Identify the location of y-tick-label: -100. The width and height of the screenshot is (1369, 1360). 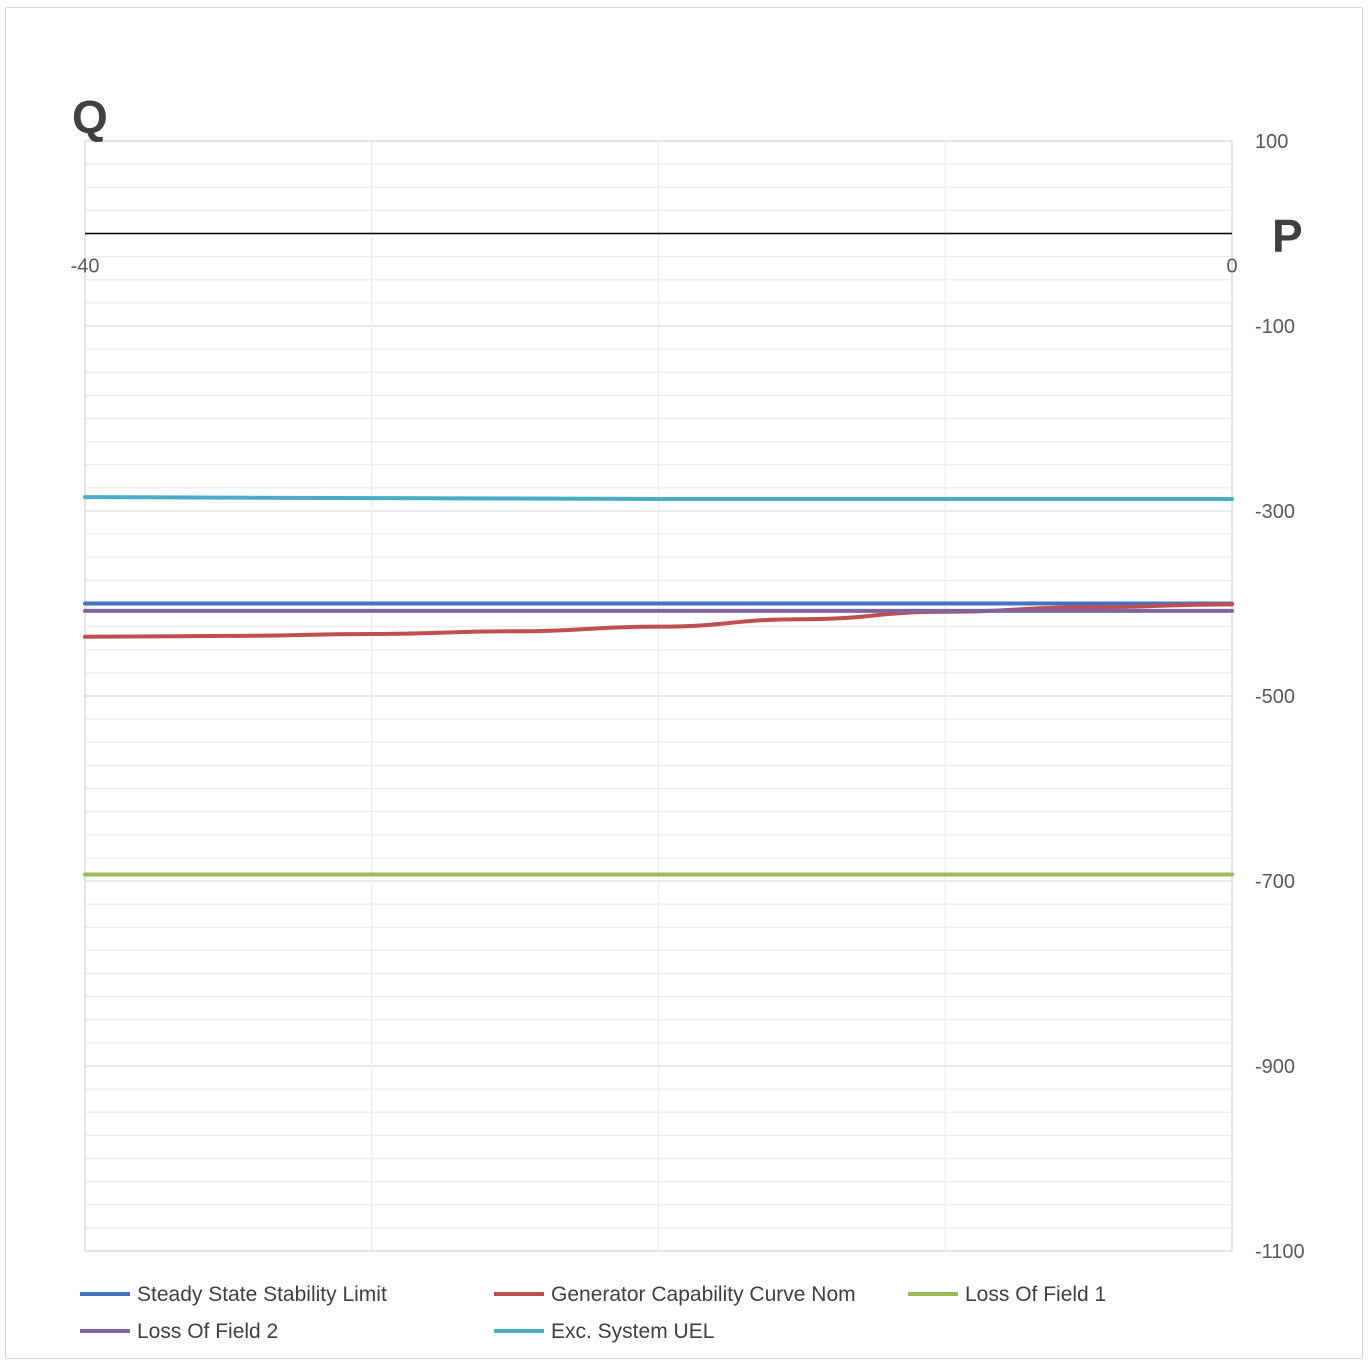
(1275, 327).